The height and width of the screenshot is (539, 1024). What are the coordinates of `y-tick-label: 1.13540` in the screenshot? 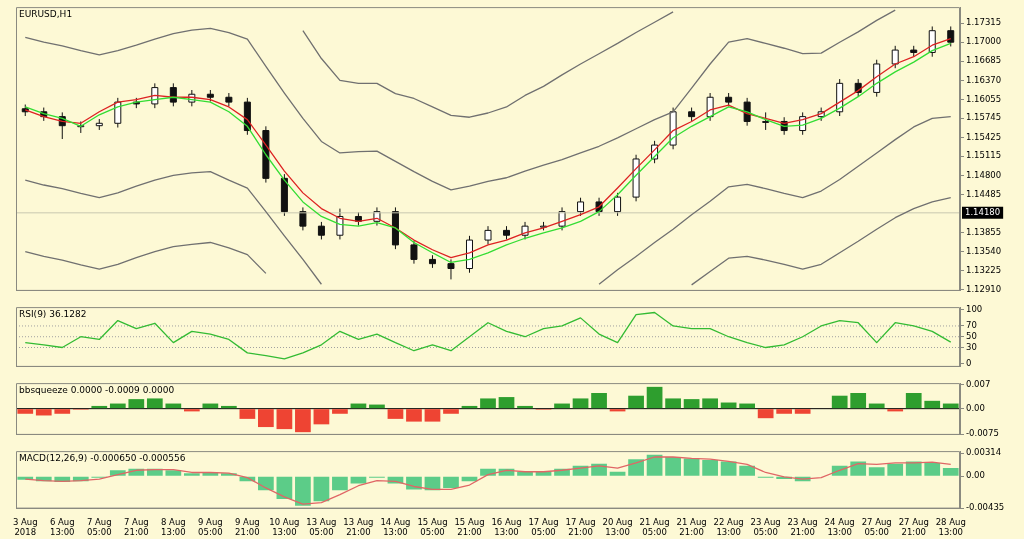 It's located at (984, 250).